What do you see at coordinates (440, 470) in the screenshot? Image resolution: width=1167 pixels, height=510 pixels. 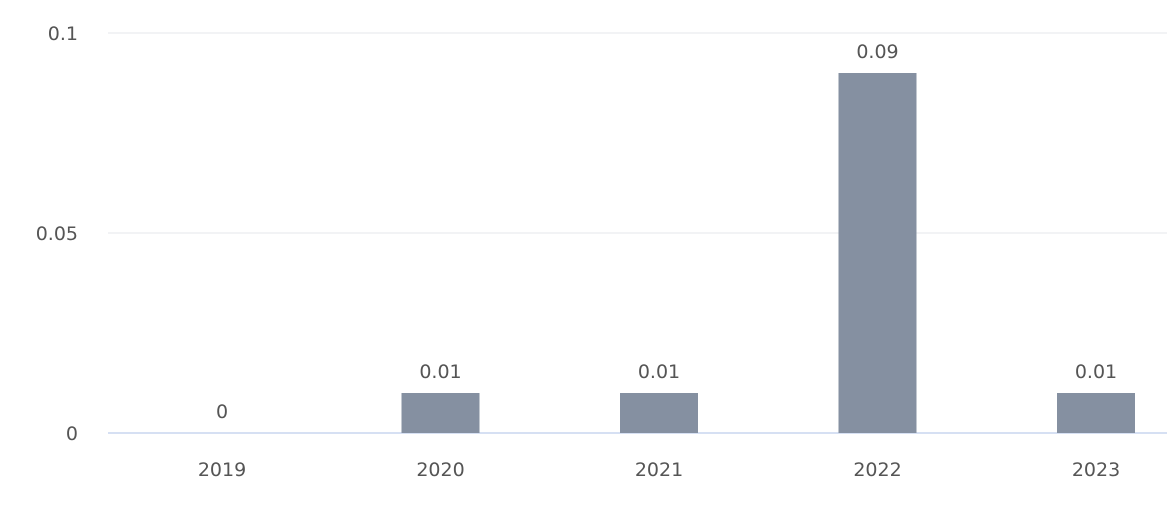 I see `x-tick-label-2020: 2020` at bounding box center [440, 470].